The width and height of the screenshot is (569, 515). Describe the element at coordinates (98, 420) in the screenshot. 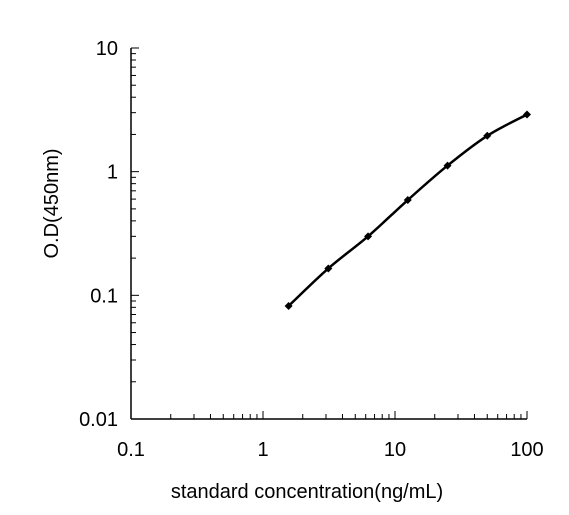

I see `y-tick-label: 0.01` at that location.